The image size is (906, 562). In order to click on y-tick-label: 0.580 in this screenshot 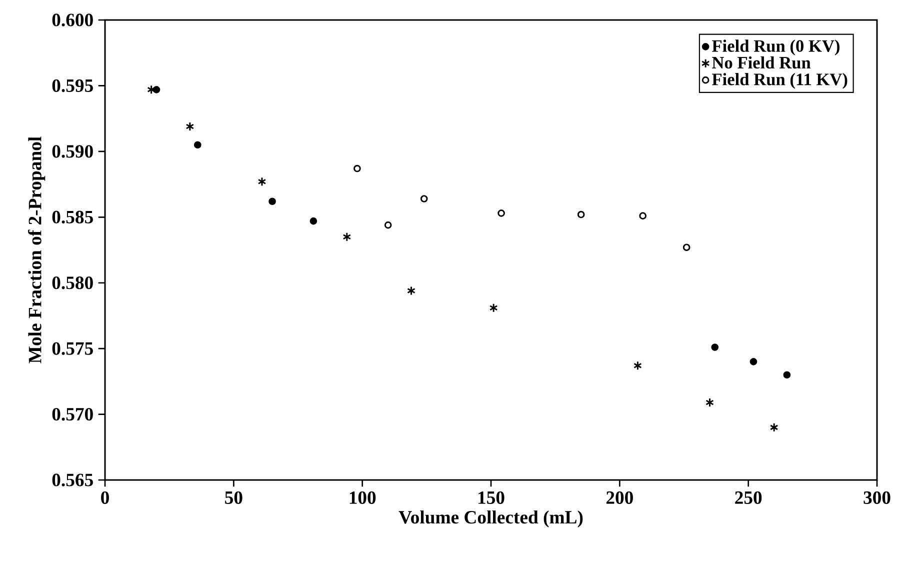, I will do `click(72, 283)`.